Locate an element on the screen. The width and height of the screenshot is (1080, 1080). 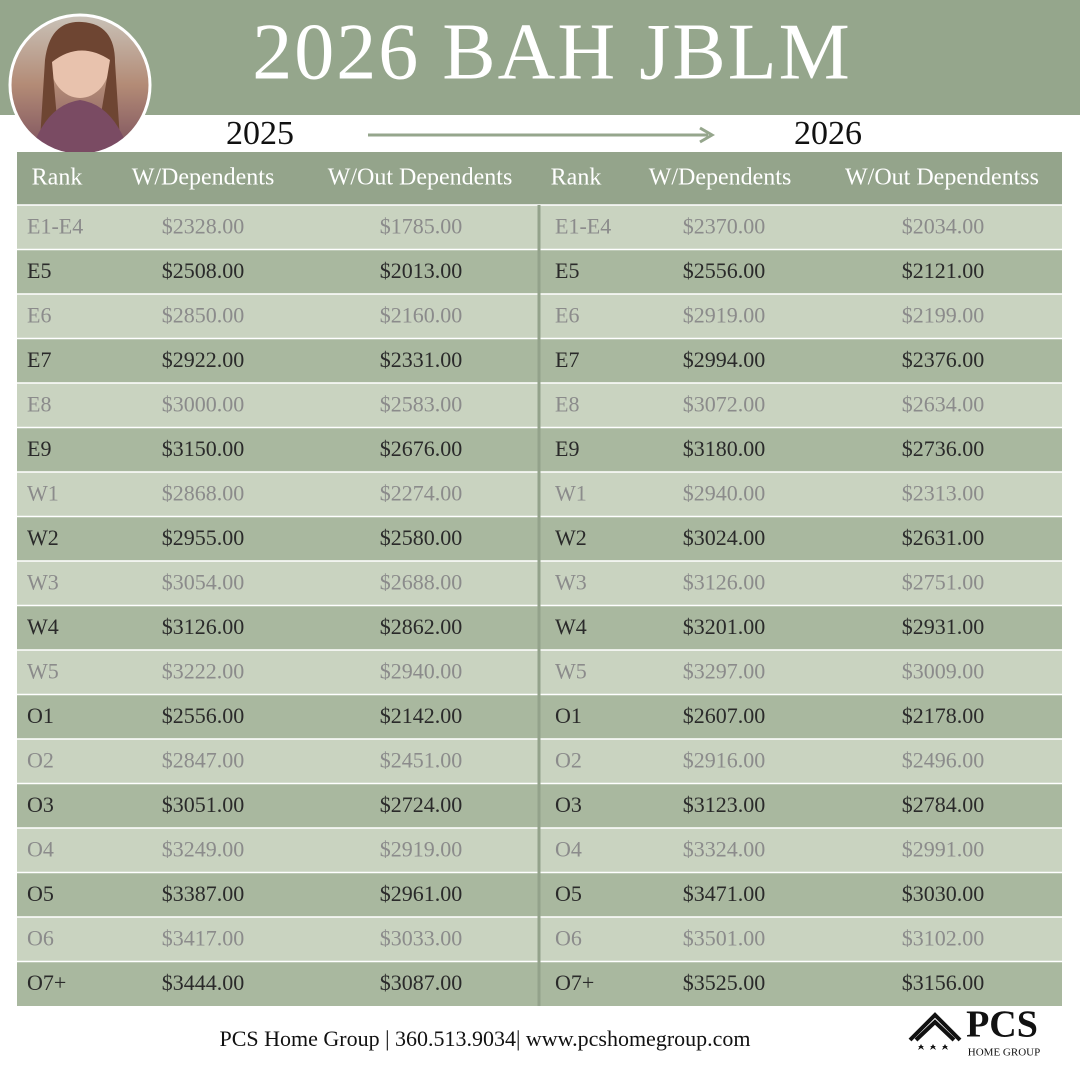
amount-cell: $3123.00 is located at coordinates (724, 804).